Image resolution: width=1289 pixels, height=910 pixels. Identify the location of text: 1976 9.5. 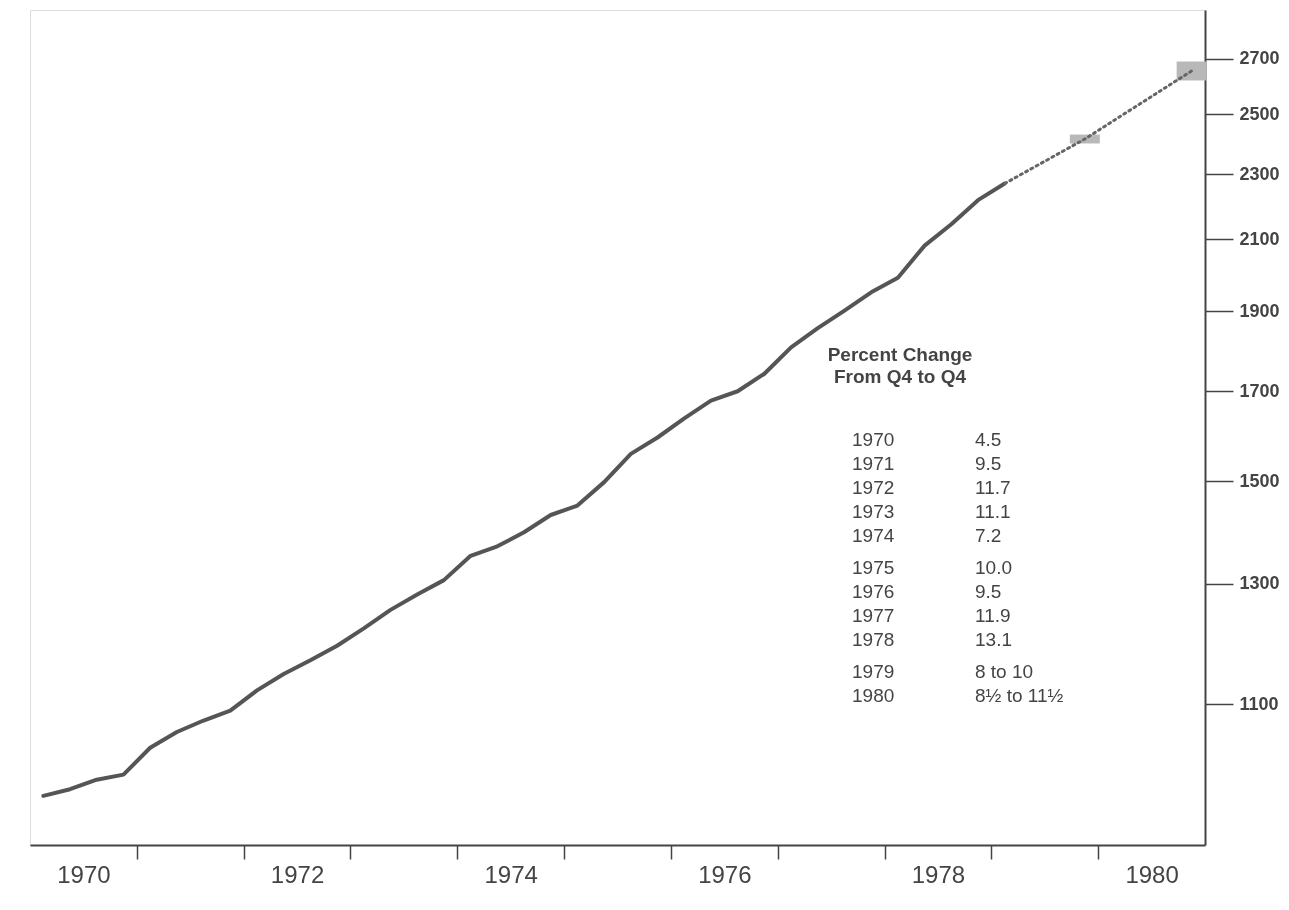
(927, 591).